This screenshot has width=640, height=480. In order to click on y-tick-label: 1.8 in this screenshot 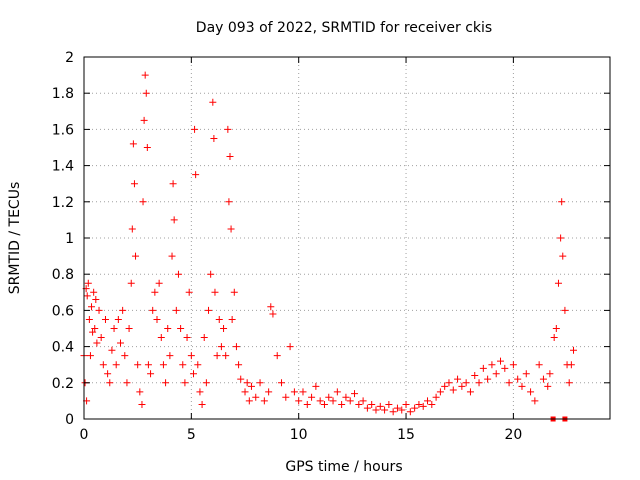, I will do `click(63, 94)`.